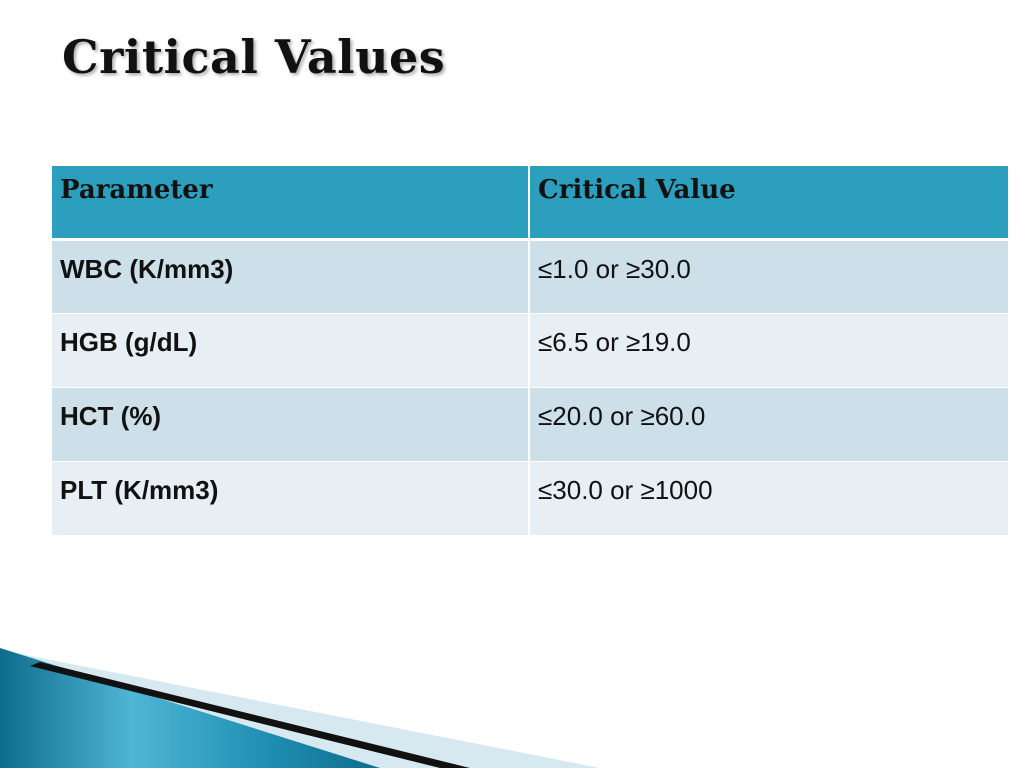 The height and width of the screenshot is (768, 1024). I want to click on table-header-row: Parameter Critical Value, so click(530, 203).